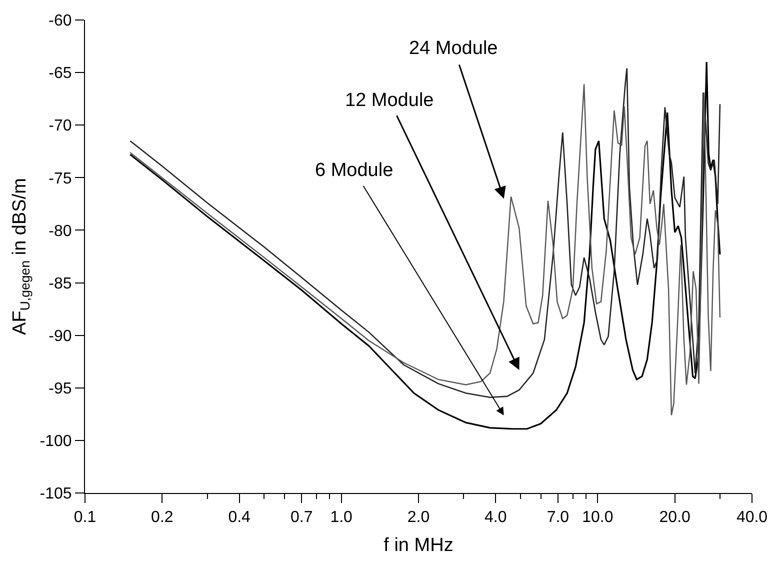  Describe the element at coordinates (354, 170) in the screenshot. I see `annotation: 6 Module` at that location.